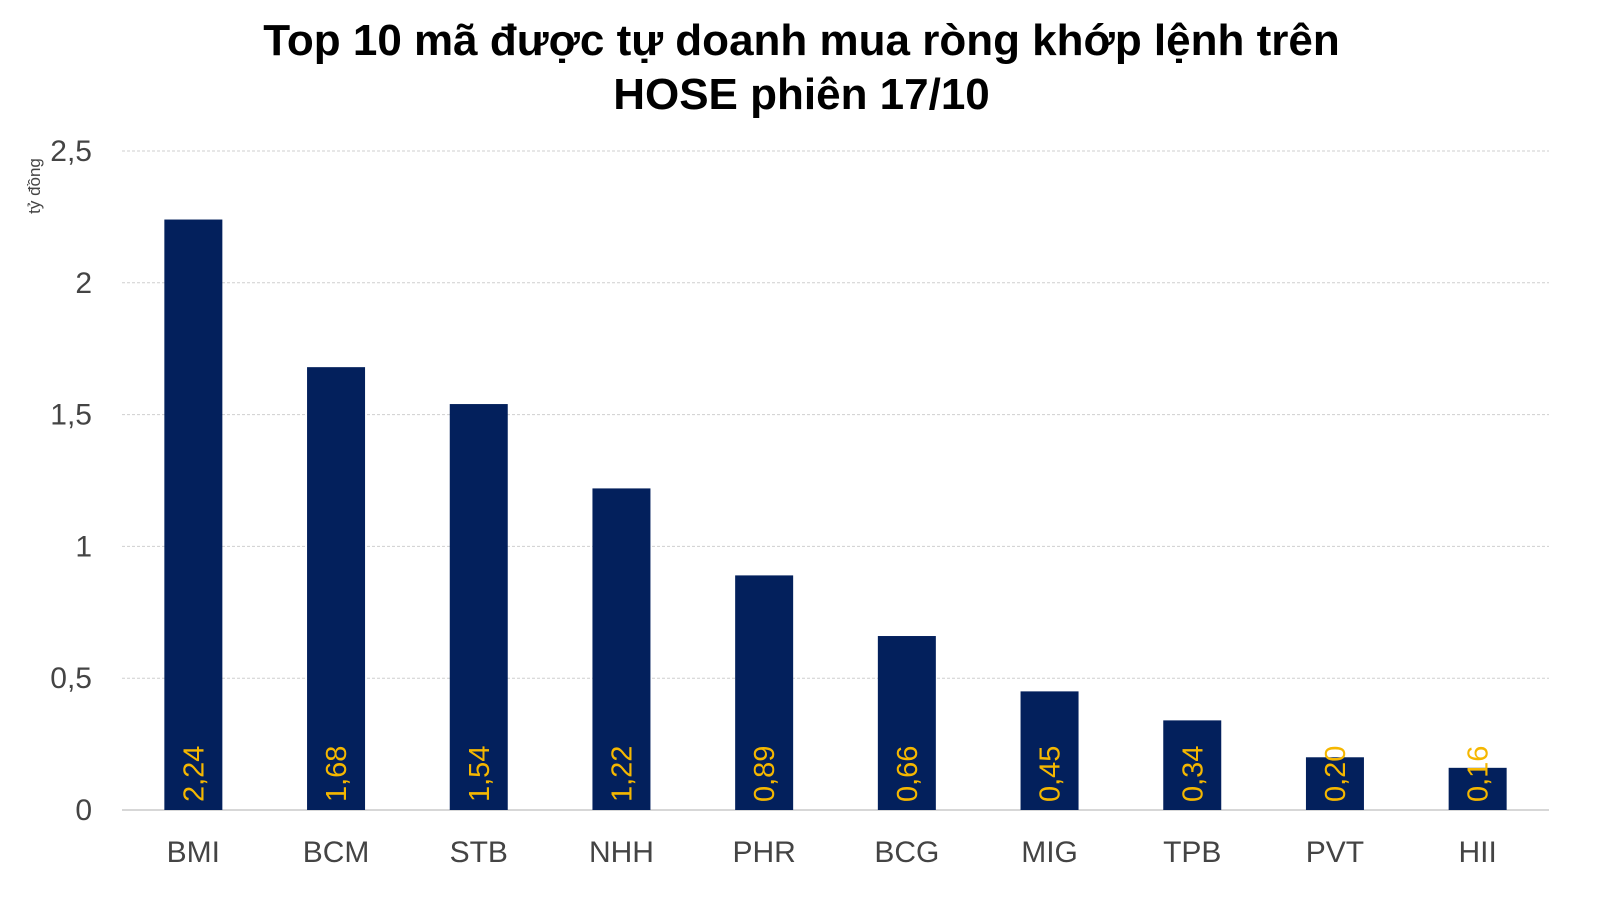 Image resolution: width=1603 pixels, height=900 pixels. I want to click on y-tick-label: 0, so click(83, 810).